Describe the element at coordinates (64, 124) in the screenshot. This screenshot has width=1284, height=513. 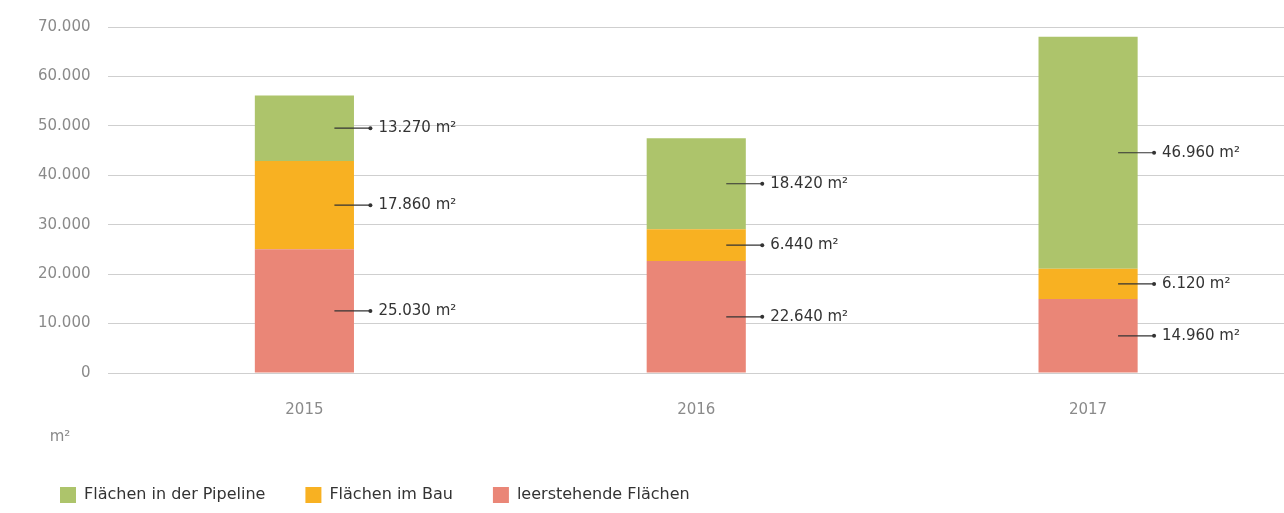
I see `y-tick-label: 50.000` at that location.